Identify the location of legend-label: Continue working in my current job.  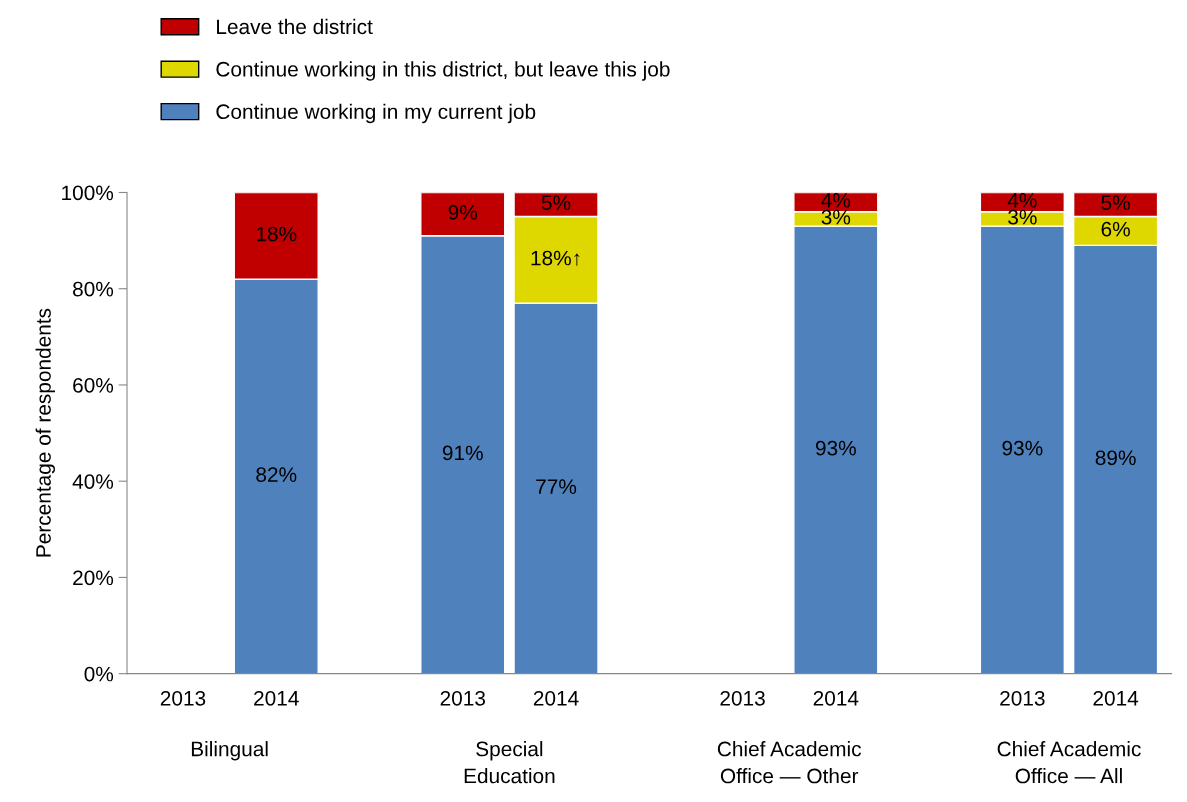
(376, 113).